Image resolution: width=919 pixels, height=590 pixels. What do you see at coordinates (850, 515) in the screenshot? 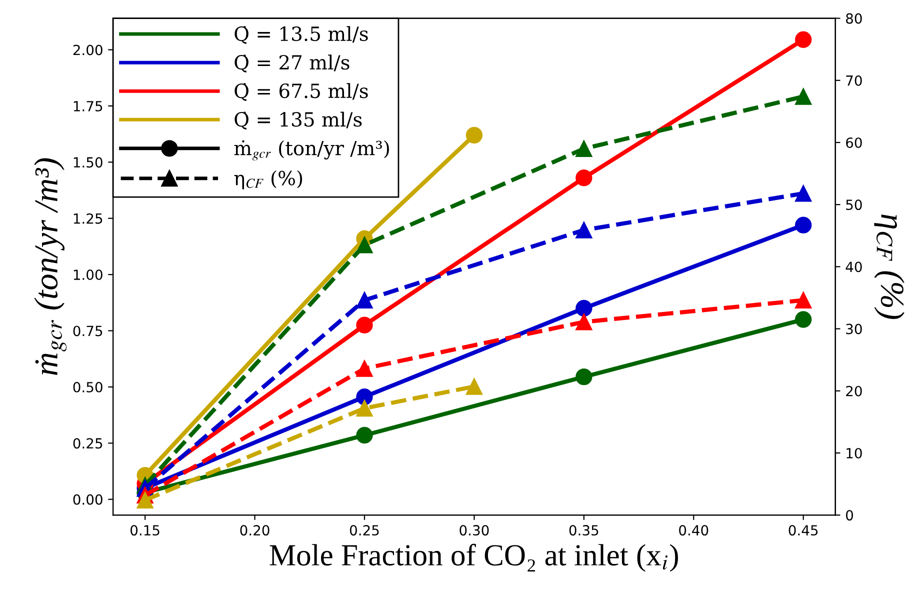
I see `y2-tick-label: 0` at bounding box center [850, 515].